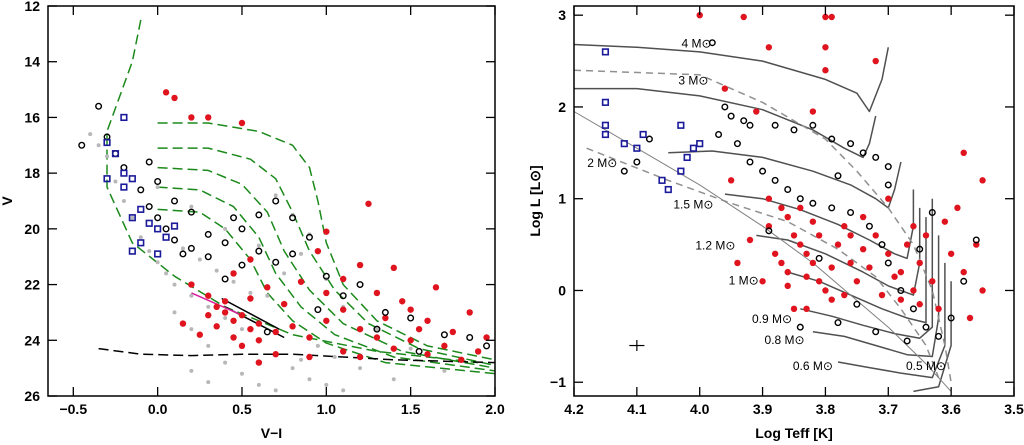 The height and width of the screenshot is (445, 1024). I want to click on hrd-mass-label: 4 M⊙, so click(697, 44).